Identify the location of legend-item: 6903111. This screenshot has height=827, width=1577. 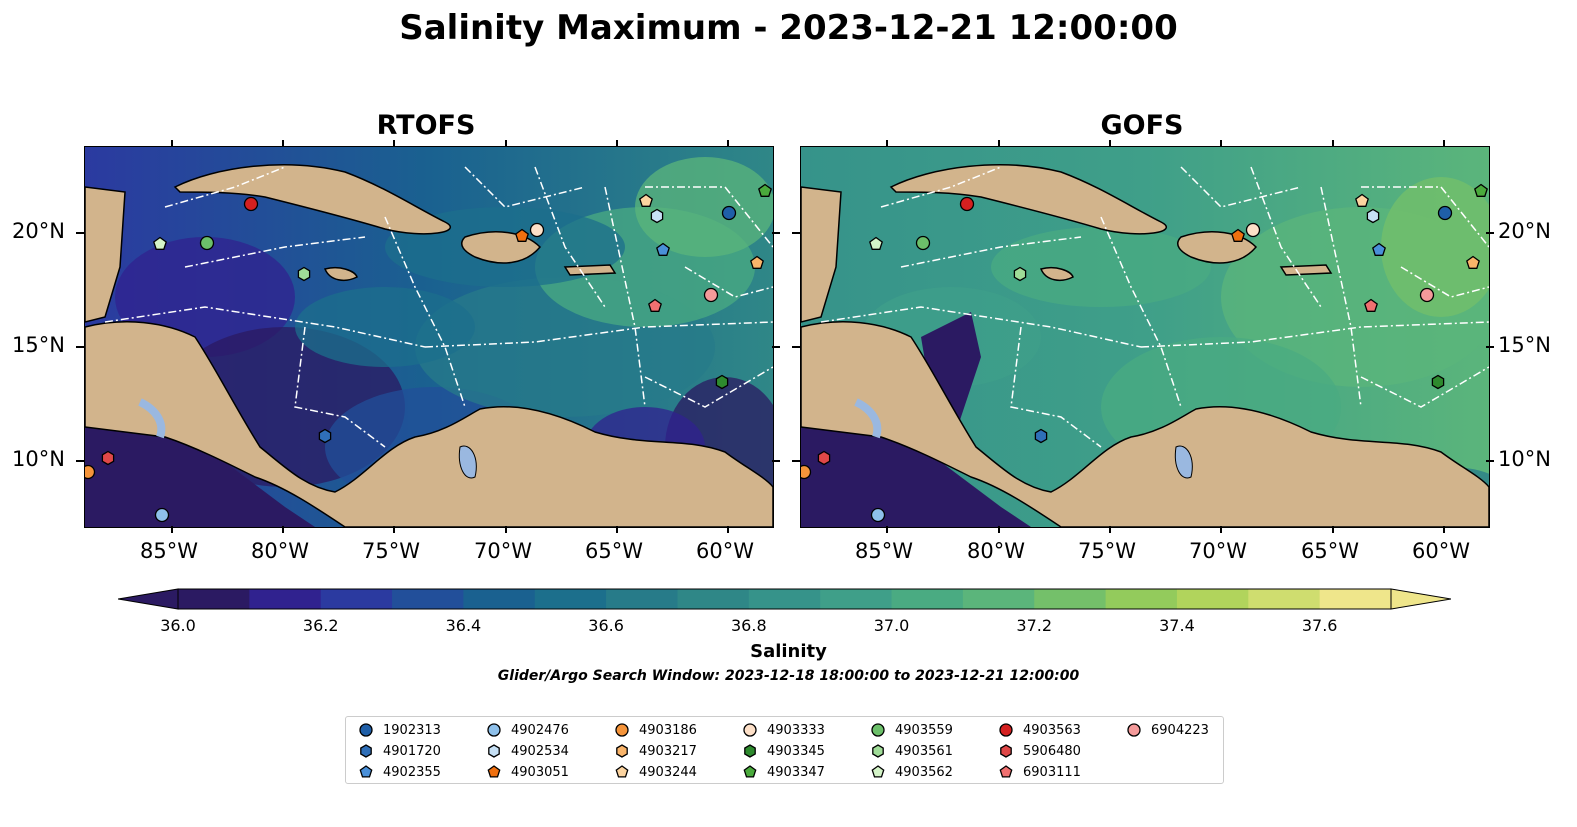
(1039, 772).